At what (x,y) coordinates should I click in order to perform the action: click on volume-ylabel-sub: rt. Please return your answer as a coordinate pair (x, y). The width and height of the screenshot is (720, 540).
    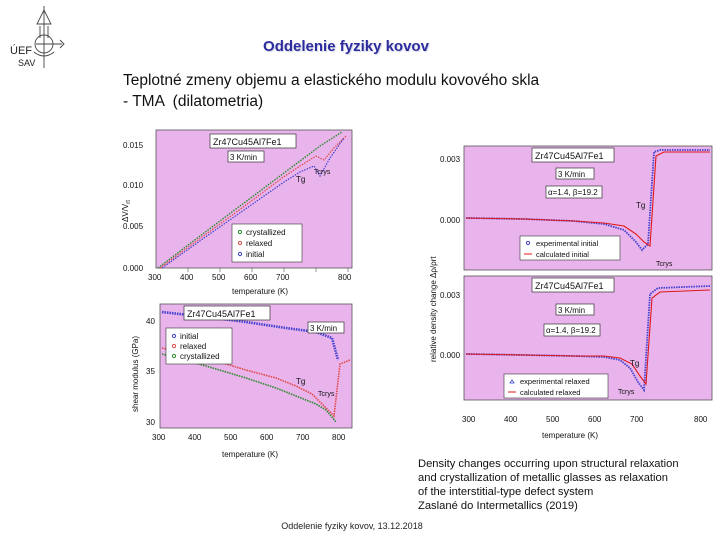
    Looking at the image, I should click on (129, 202).